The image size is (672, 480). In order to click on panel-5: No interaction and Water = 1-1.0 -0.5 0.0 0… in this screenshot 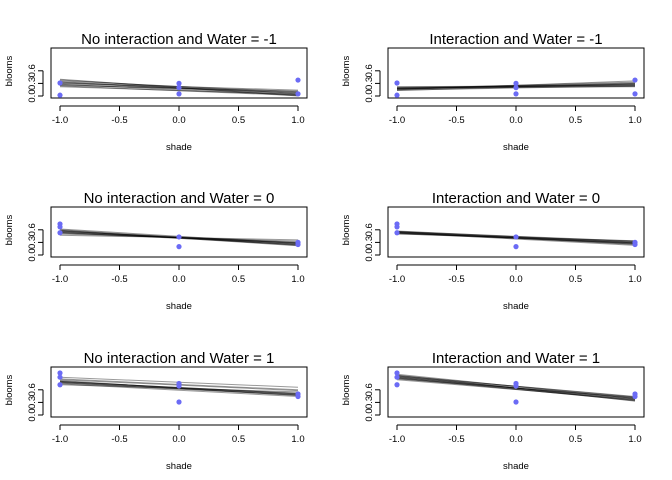, I will do `click(156, 411)`.